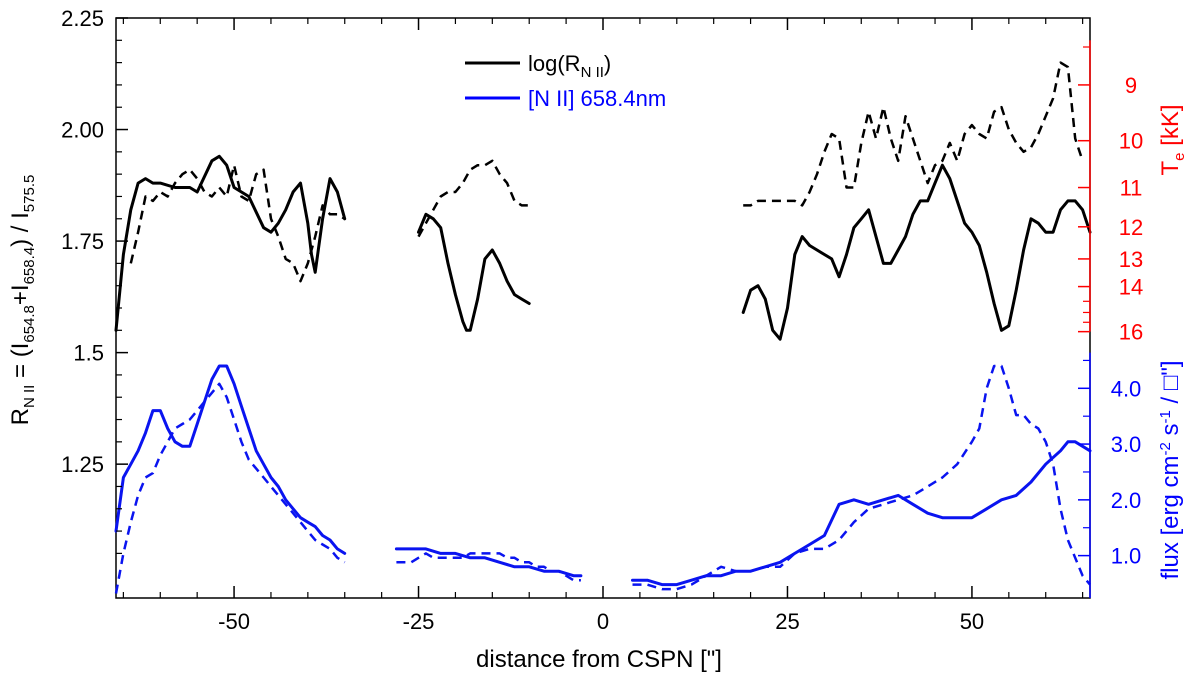 This screenshot has width=1200, height=679. Describe the element at coordinates (1131, 259) in the screenshot. I see `te-tick-label: 13` at that location.